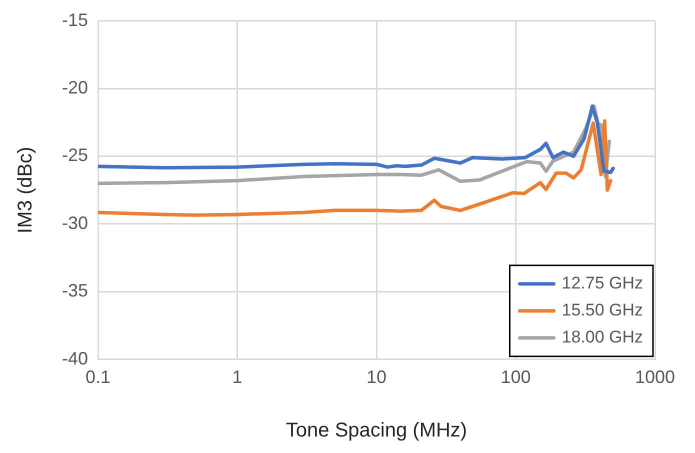 Image resolution: width=695 pixels, height=453 pixels. Describe the element at coordinates (237, 377) in the screenshot. I see `x-tick-label: 1` at that location.